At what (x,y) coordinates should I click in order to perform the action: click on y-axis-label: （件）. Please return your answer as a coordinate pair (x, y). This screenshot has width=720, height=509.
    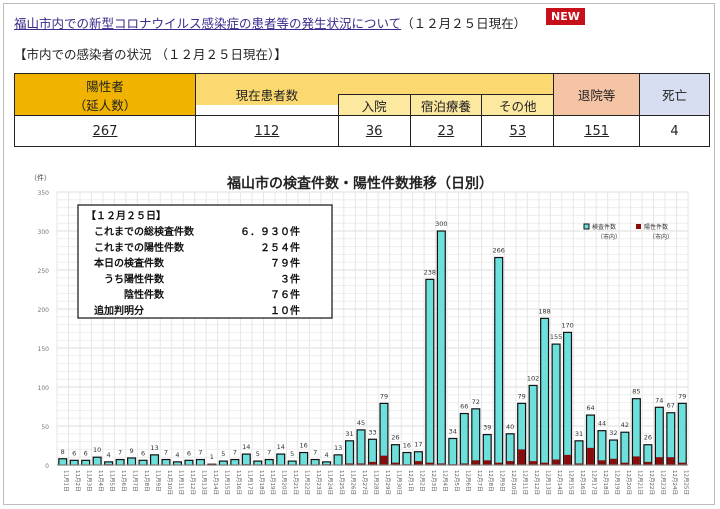
    Looking at the image, I should click on (40, 177).